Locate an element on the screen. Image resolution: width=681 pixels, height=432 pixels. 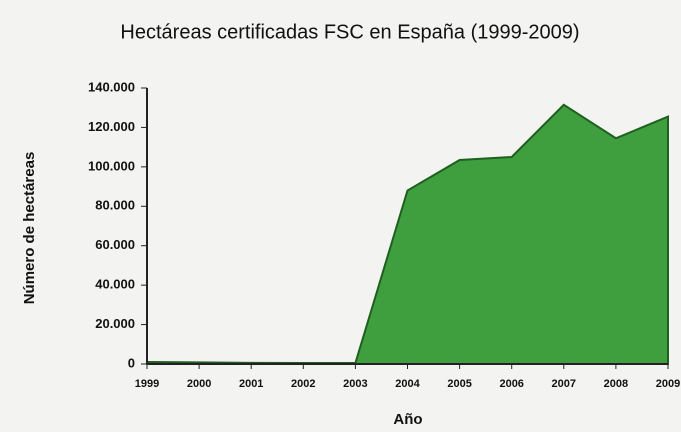
x-tick-label: 2008 is located at coordinates (616, 384).